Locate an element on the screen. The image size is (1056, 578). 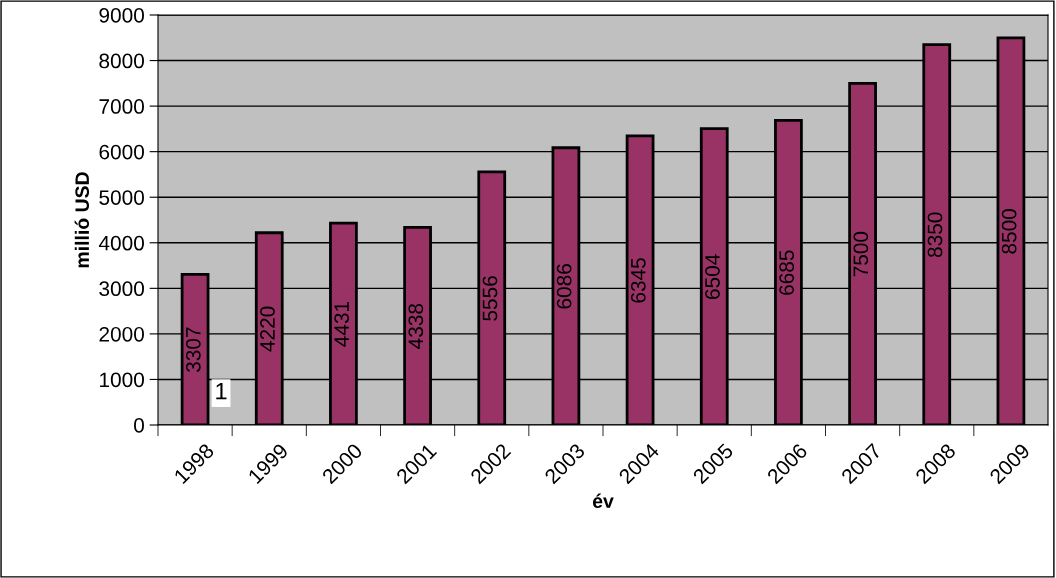
data-label: 6685 is located at coordinates (787, 272).